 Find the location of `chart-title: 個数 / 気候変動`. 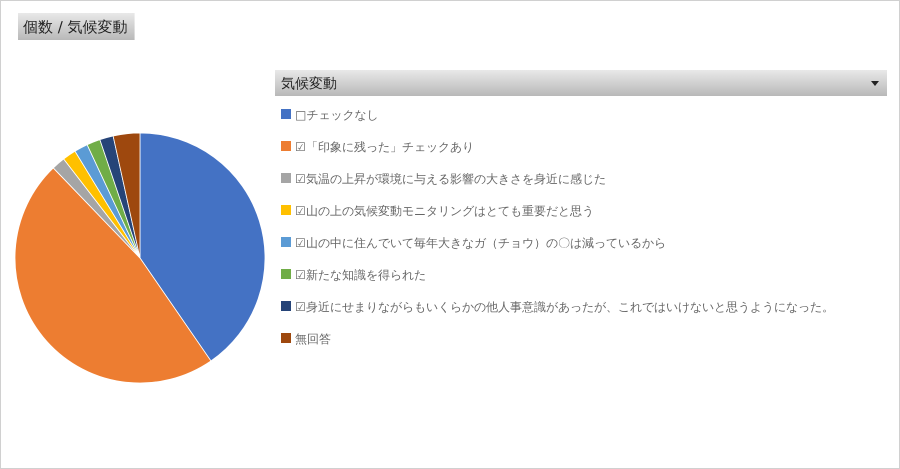

chart-title: 個数 / 気候変動 is located at coordinates (75, 27).